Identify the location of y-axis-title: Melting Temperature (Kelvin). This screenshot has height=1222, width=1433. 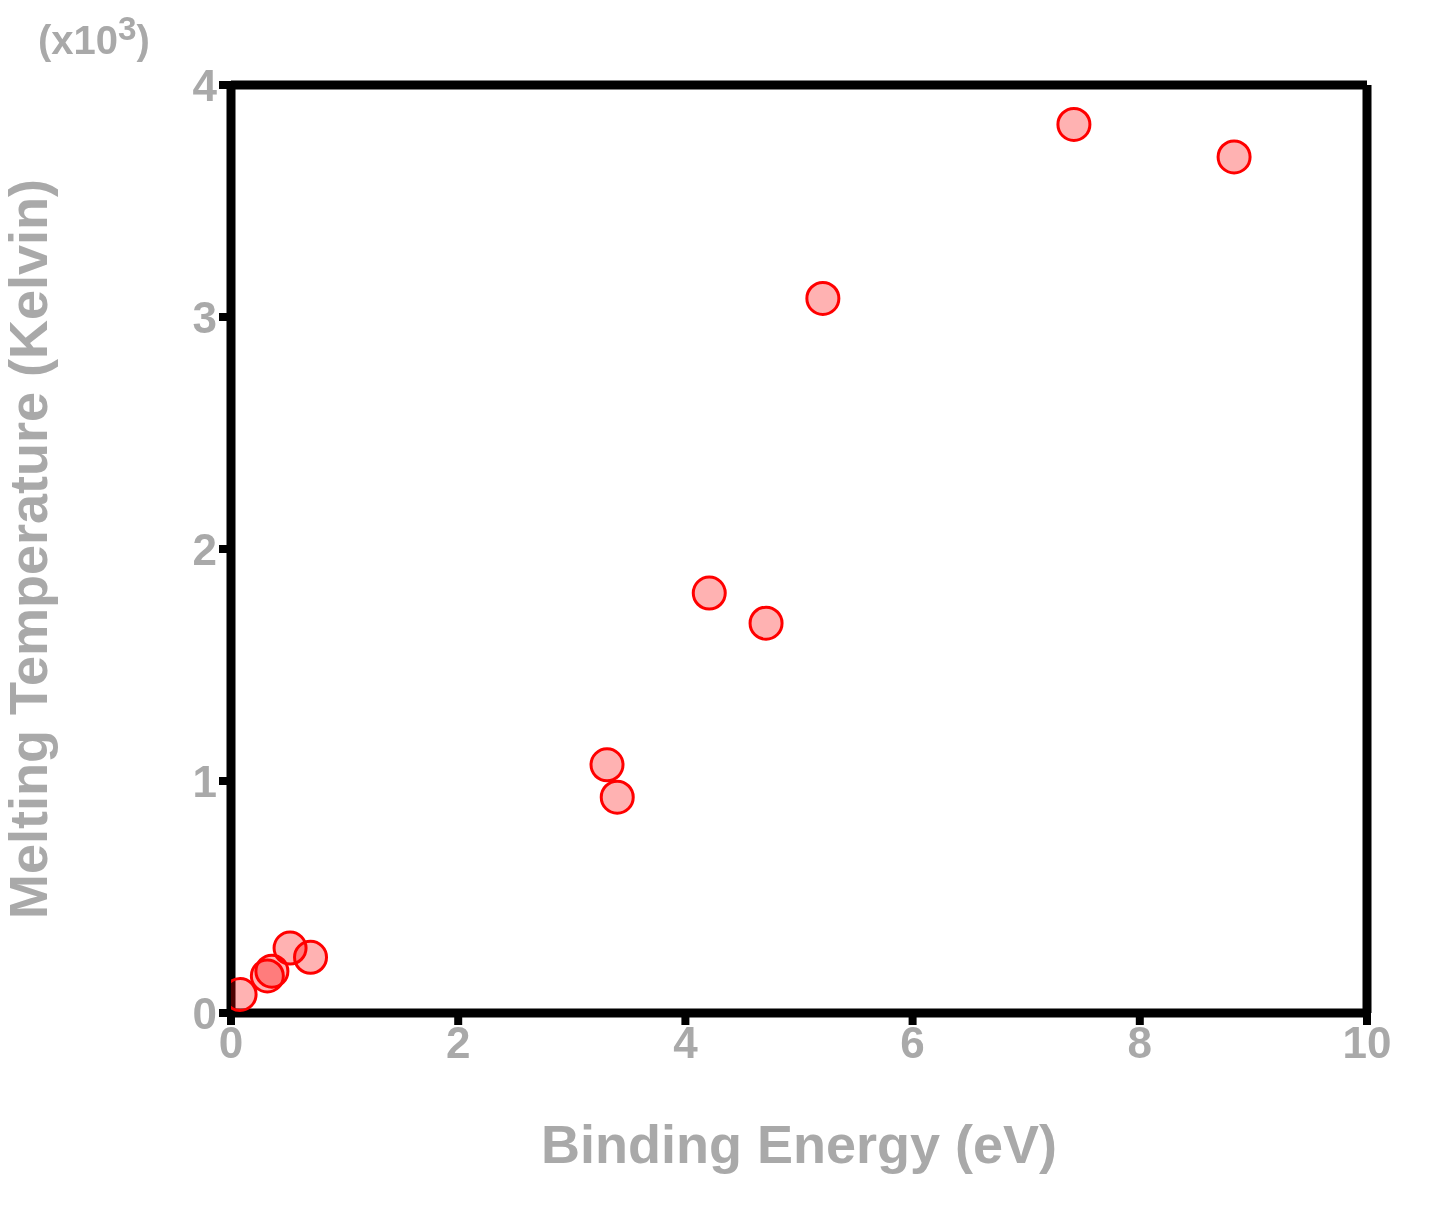
(29, 549).